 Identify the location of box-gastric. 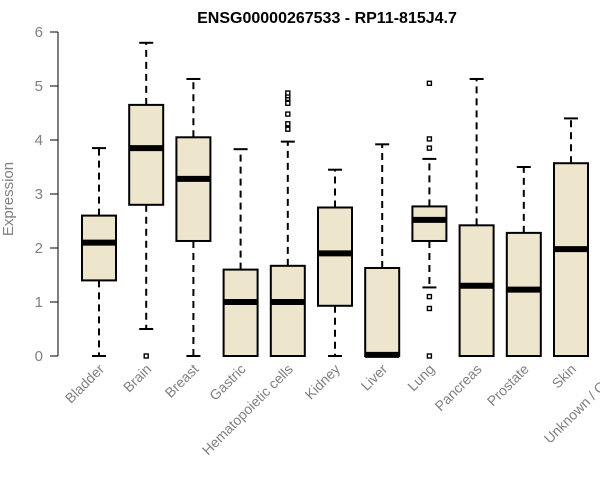
(240, 253).